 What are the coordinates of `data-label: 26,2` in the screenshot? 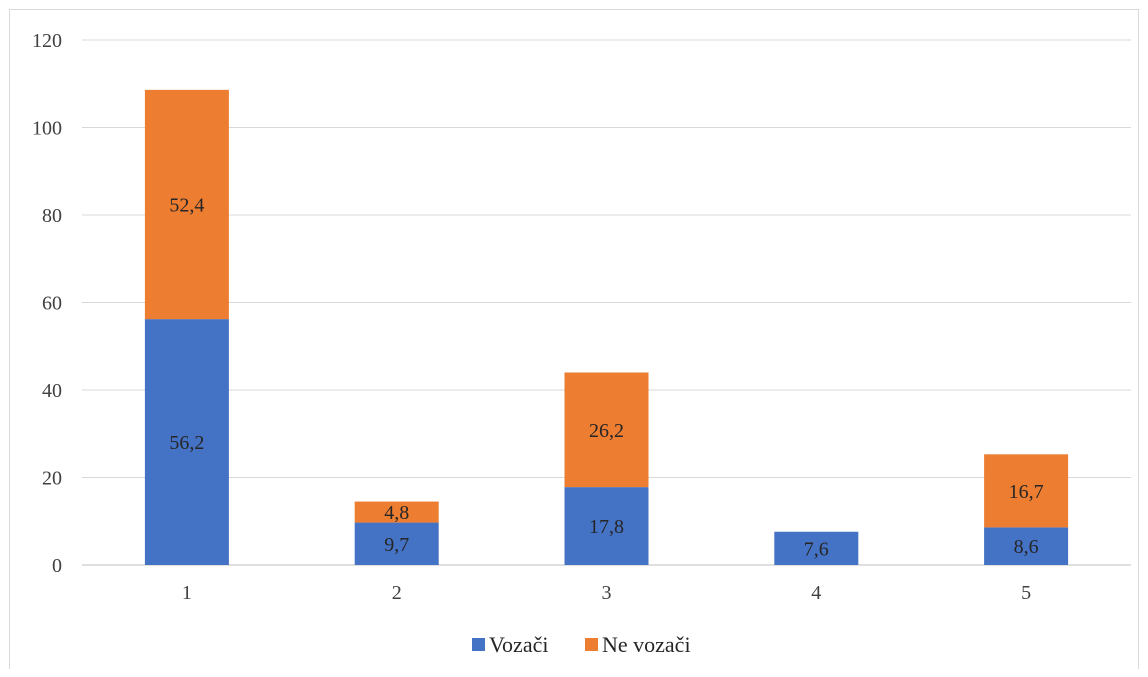 It's located at (606, 431).